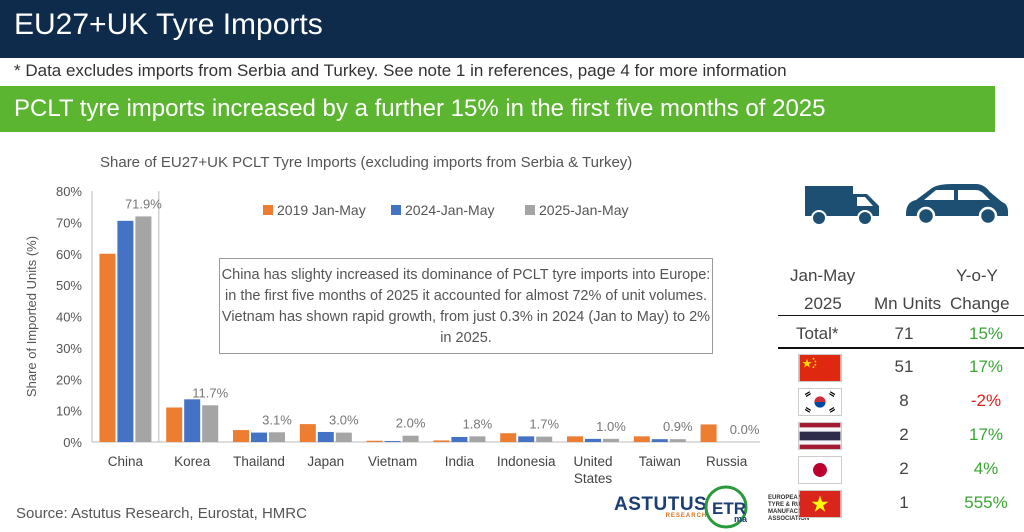 The height and width of the screenshot is (532, 1024). What do you see at coordinates (450, 210) in the screenshot?
I see `legend-label: 2024-Jan-May` at bounding box center [450, 210].